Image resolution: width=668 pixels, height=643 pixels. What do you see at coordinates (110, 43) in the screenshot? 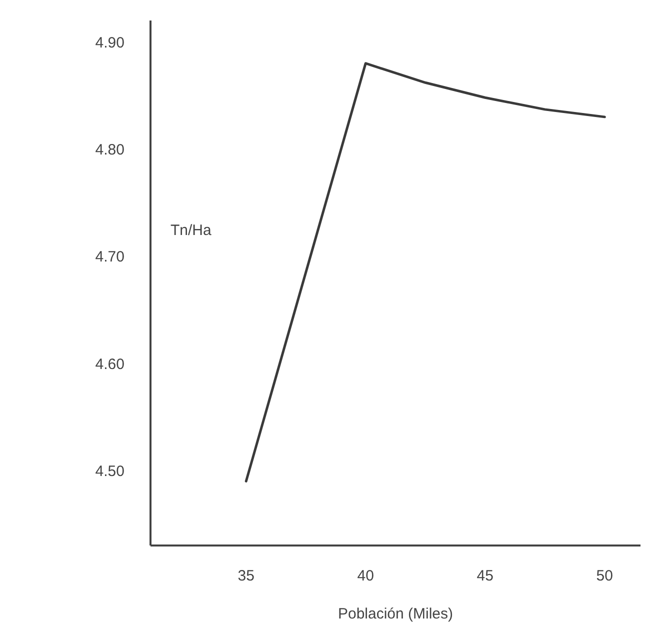
I see `y-tick-label: 4.90` at bounding box center [110, 43].